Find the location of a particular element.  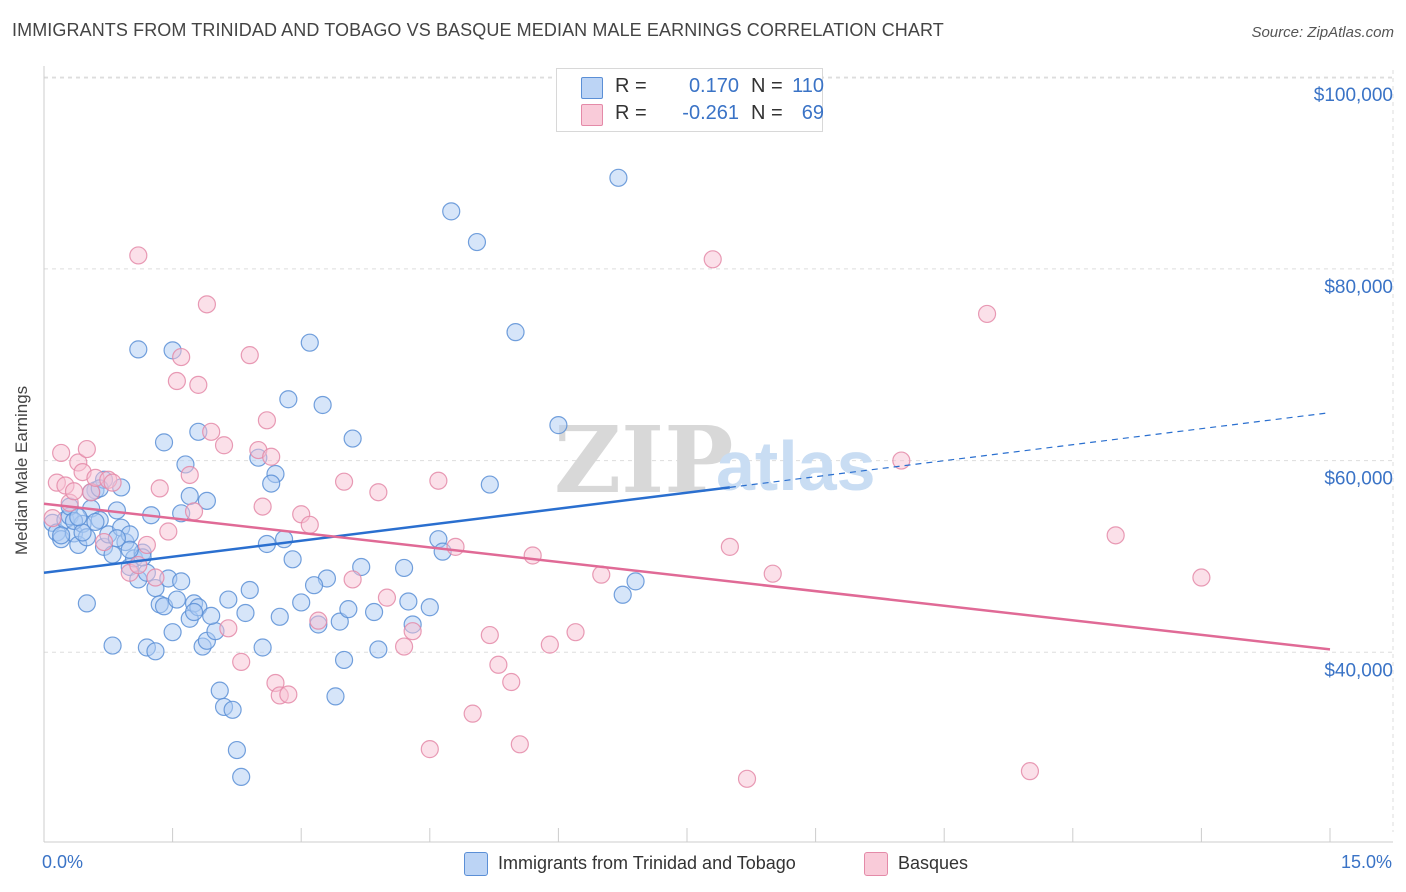

bottom-legend-label: Immigrants from Trinidad and Tobago is located at coordinates (647, 863).